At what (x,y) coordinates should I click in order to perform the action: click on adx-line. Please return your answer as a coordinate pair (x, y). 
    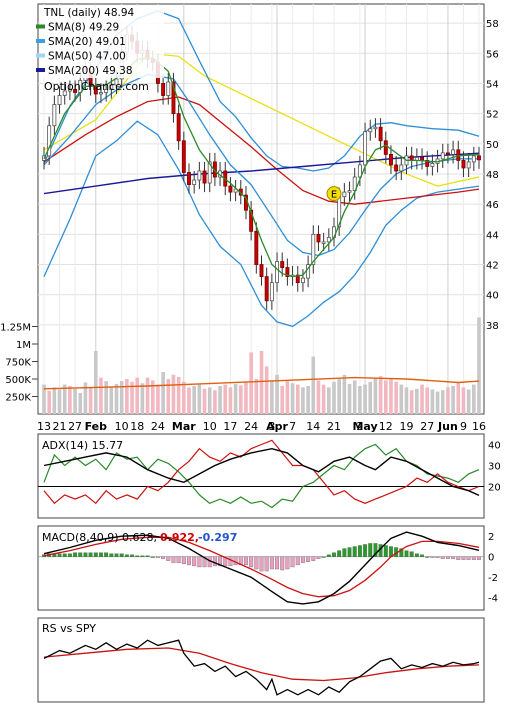
    Looking at the image, I should click on (261, 472).